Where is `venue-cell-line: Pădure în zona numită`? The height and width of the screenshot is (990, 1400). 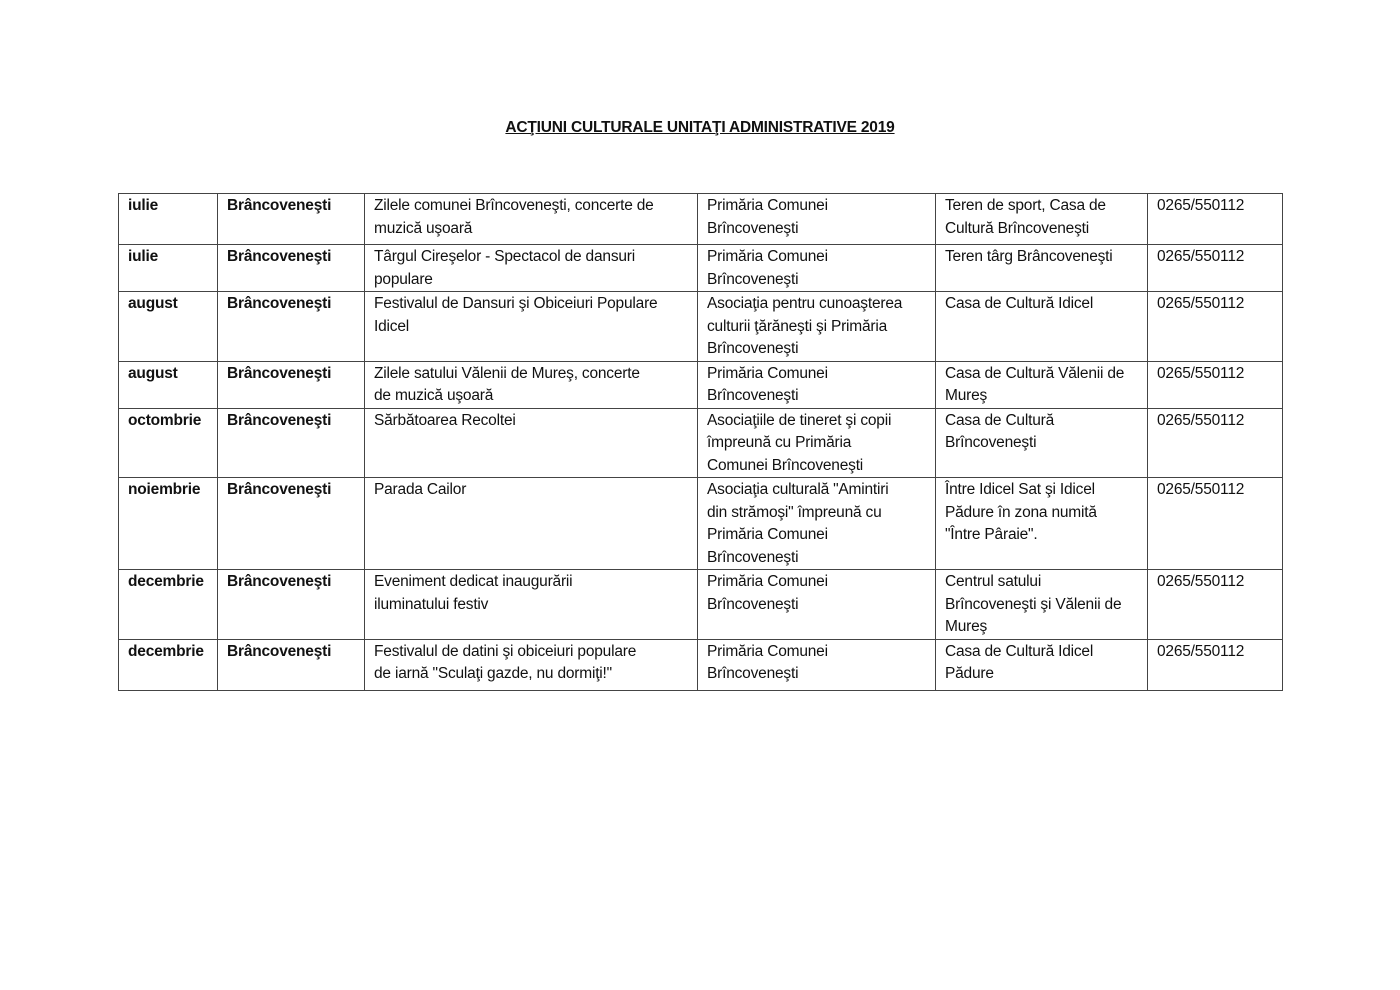
venue-cell-line: Pădure în zona numită is located at coordinates (1021, 512).